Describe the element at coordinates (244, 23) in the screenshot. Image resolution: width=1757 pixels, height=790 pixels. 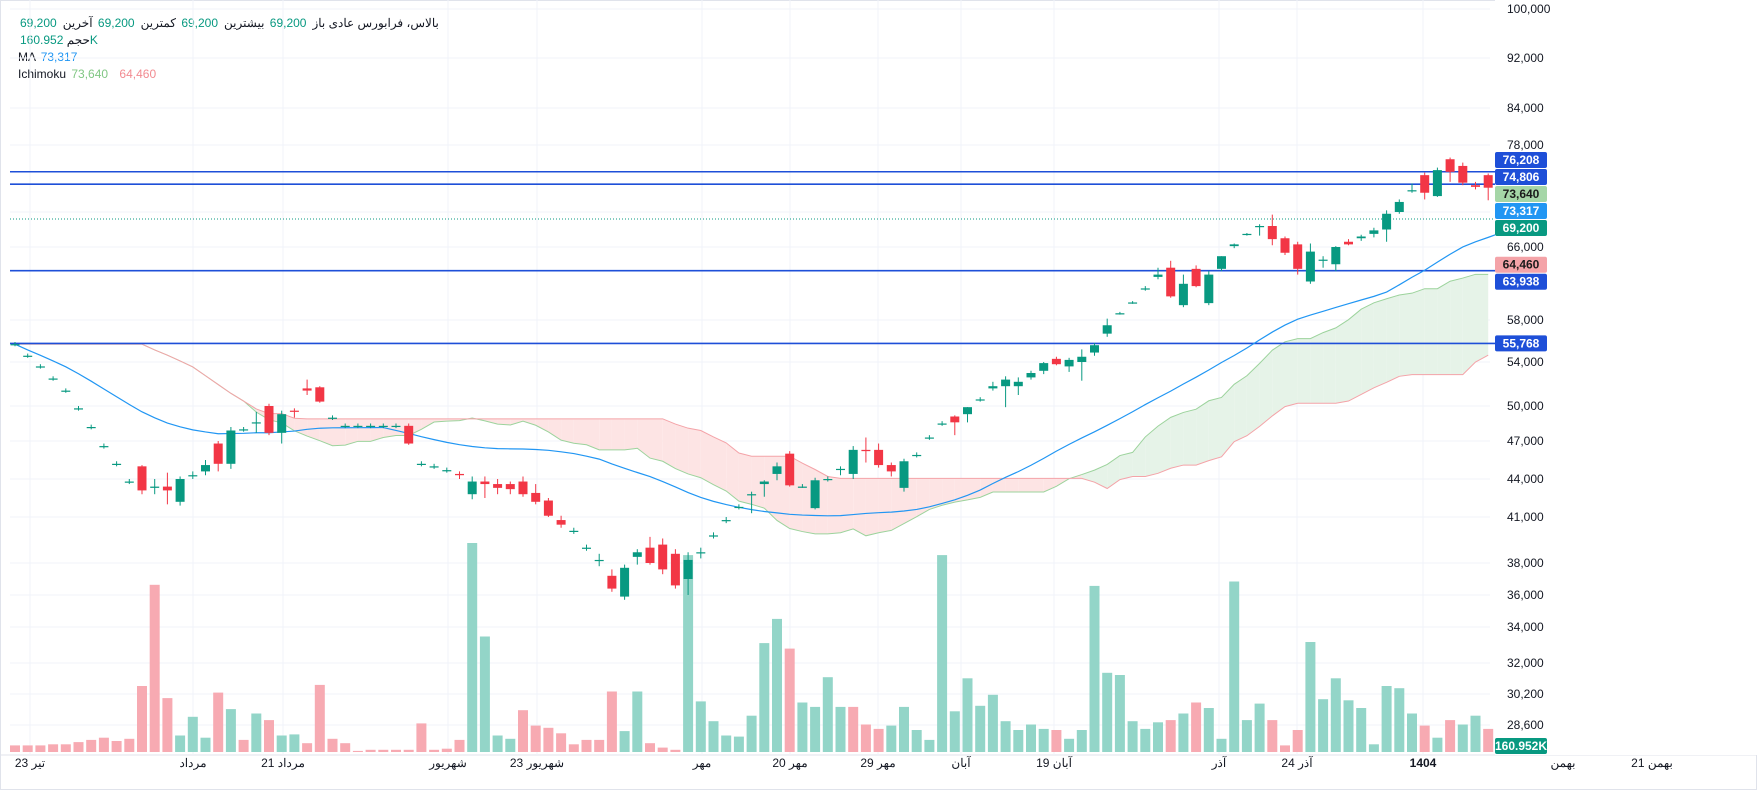
I see `high-label: بیشترین` at that location.